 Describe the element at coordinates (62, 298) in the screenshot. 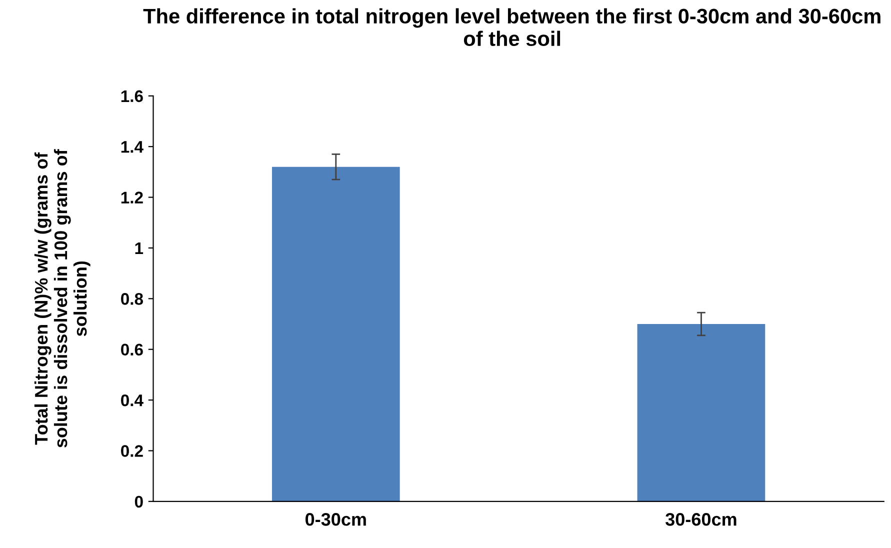

I see `y-axis-title: Total Nitrogen (N)% w/w (grams of solute is dissolved in 100 grams of solution)` at that location.